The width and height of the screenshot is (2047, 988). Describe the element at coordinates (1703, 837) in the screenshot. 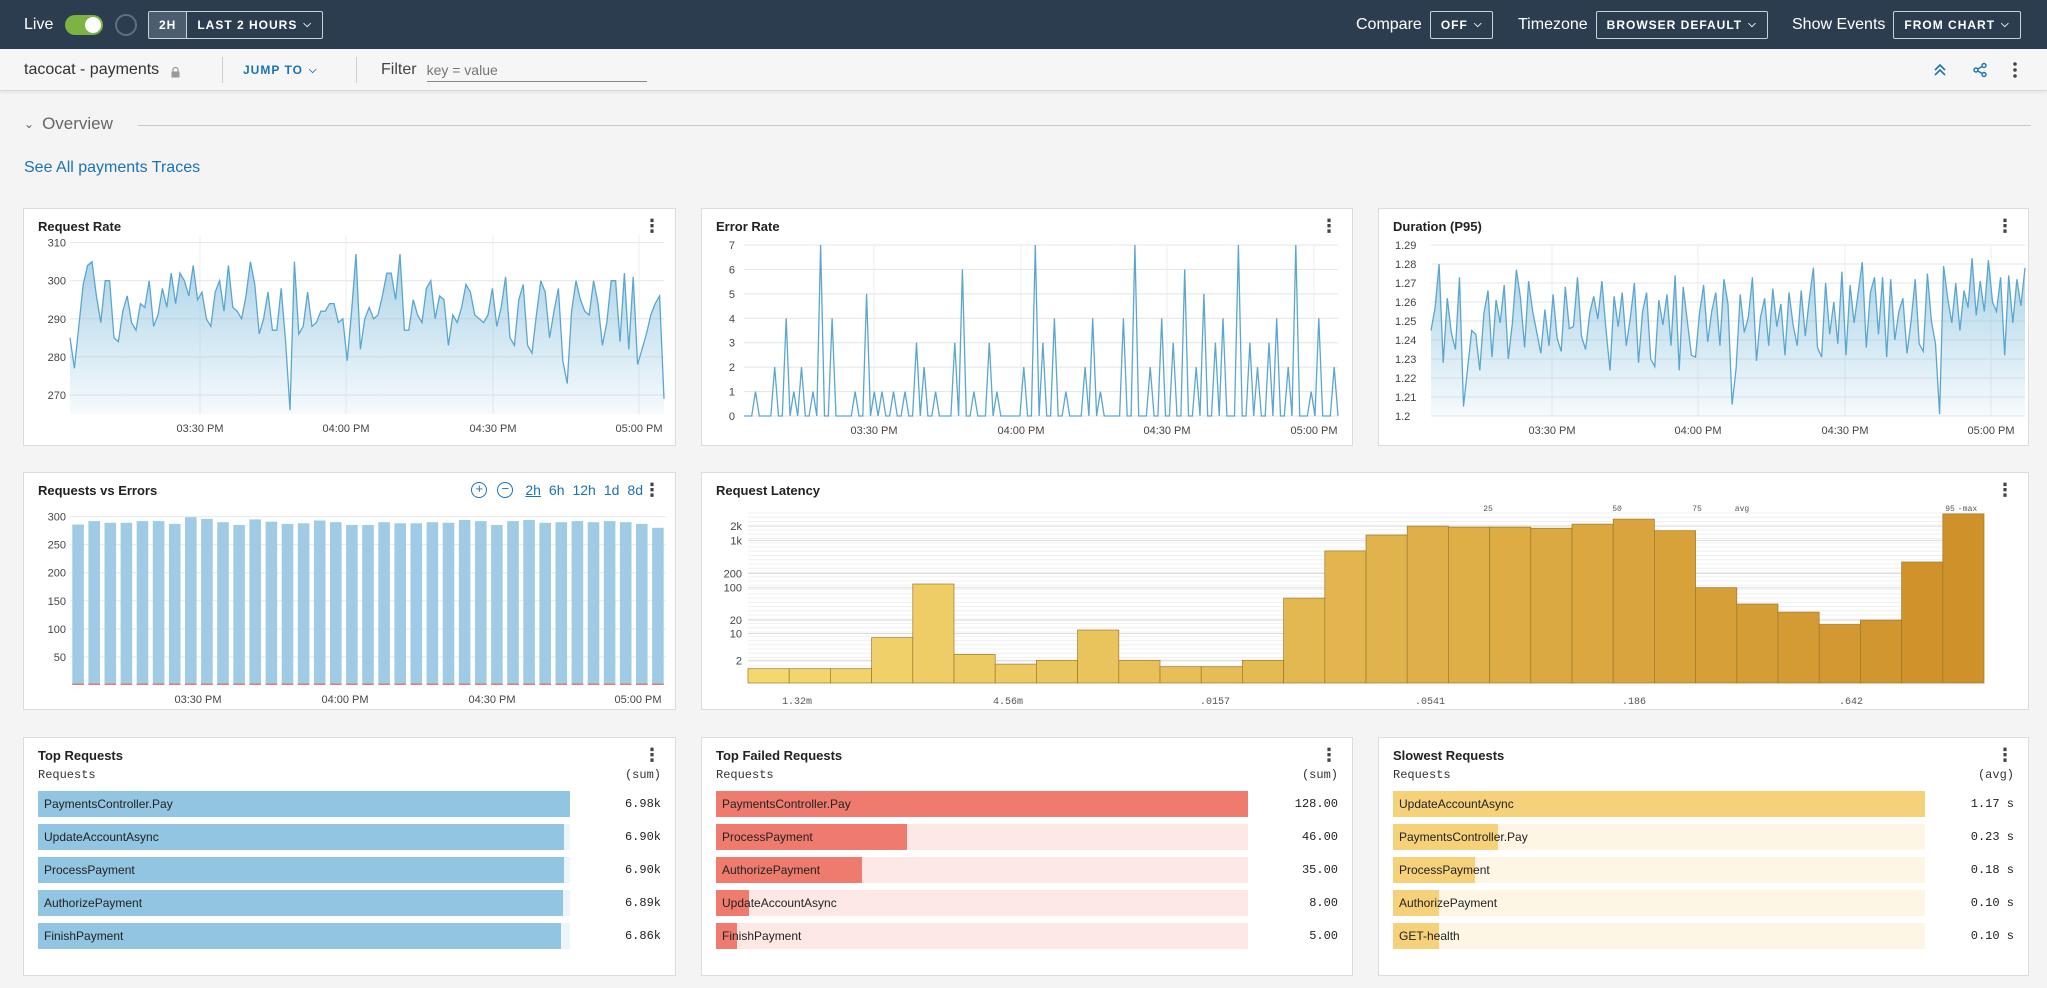

I see `table-row: PaymentsController.Pay 0.23 s` at that location.